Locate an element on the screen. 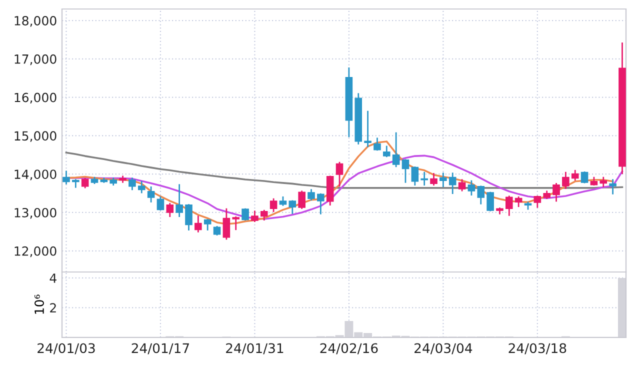 The width and height of the screenshot is (635, 366). y-tick-label: 16,000 is located at coordinates (35, 98).